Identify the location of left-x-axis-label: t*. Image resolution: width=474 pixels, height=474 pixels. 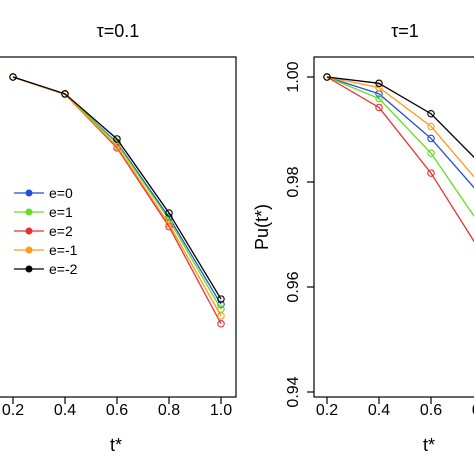
(116, 445).